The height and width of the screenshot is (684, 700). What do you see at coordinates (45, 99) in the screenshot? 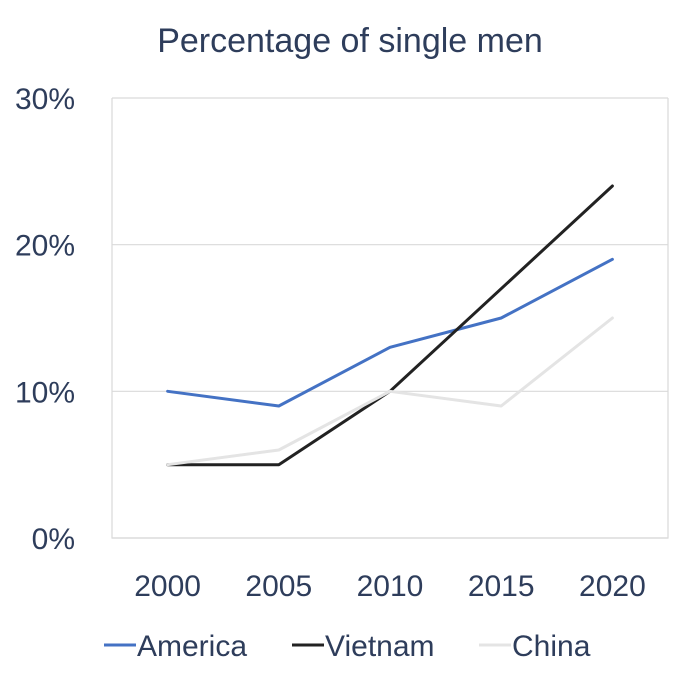
I see `y-tick-label: 30%` at bounding box center [45, 99].